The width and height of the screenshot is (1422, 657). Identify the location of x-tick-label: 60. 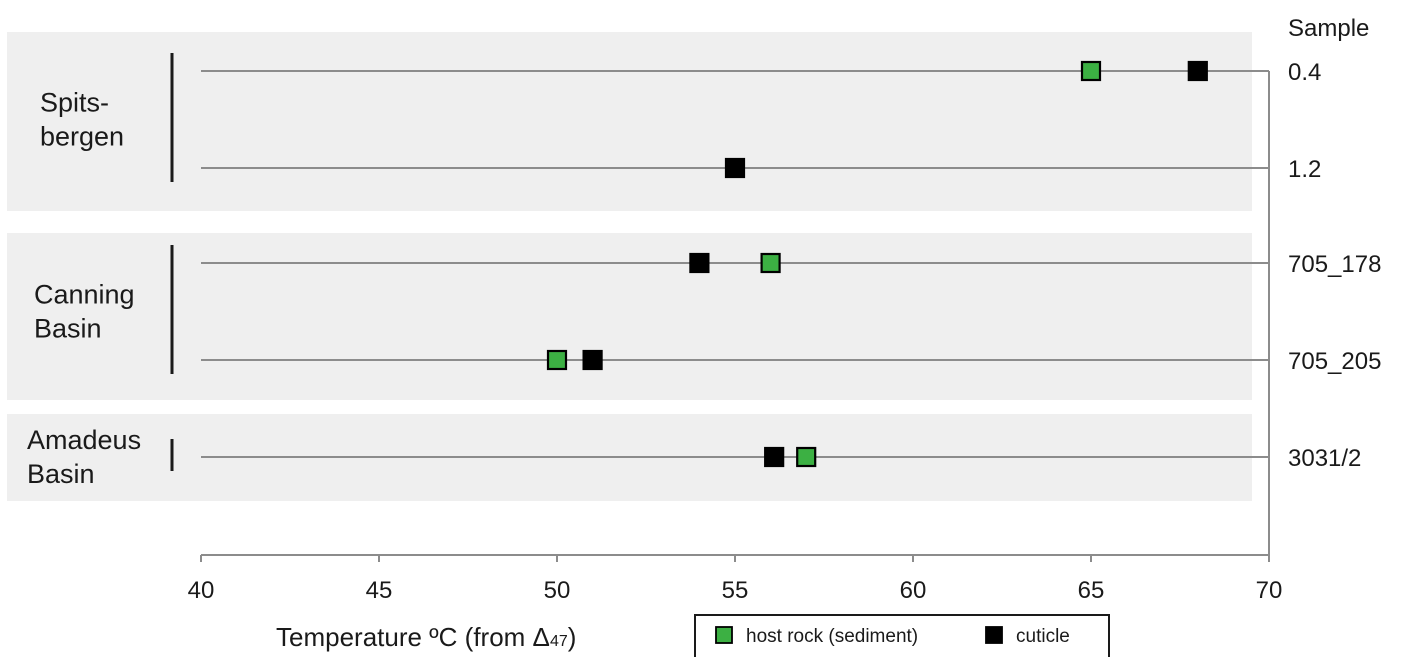
(913, 590).